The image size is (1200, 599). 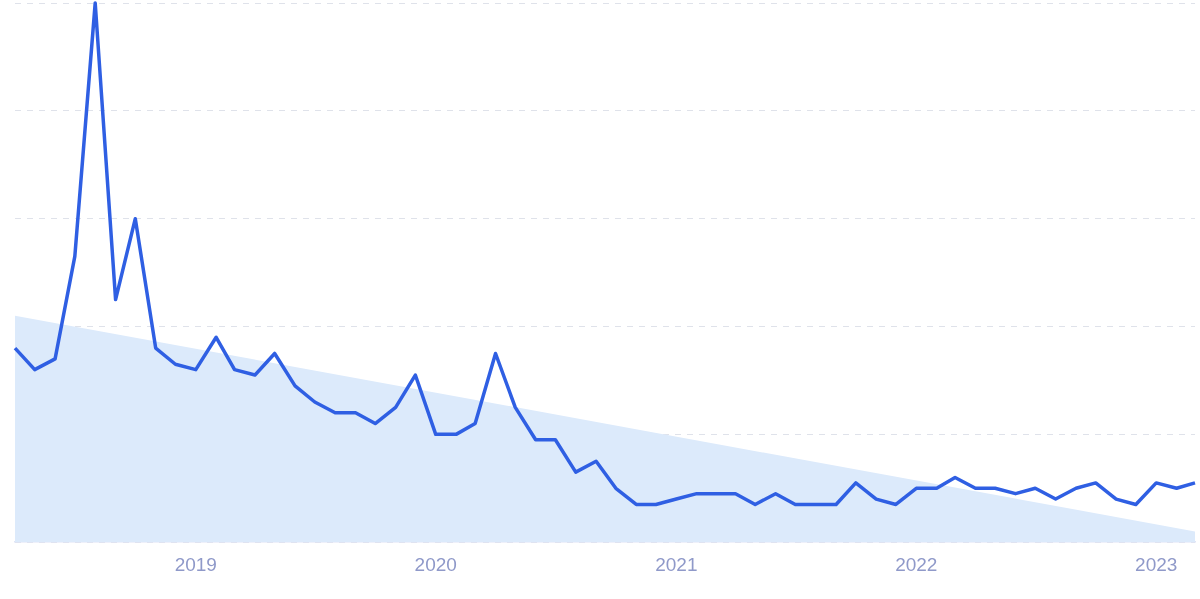 What do you see at coordinates (916, 564) in the screenshot?
I see `x-tick-label: 2022` at bounding box center [916, 564].